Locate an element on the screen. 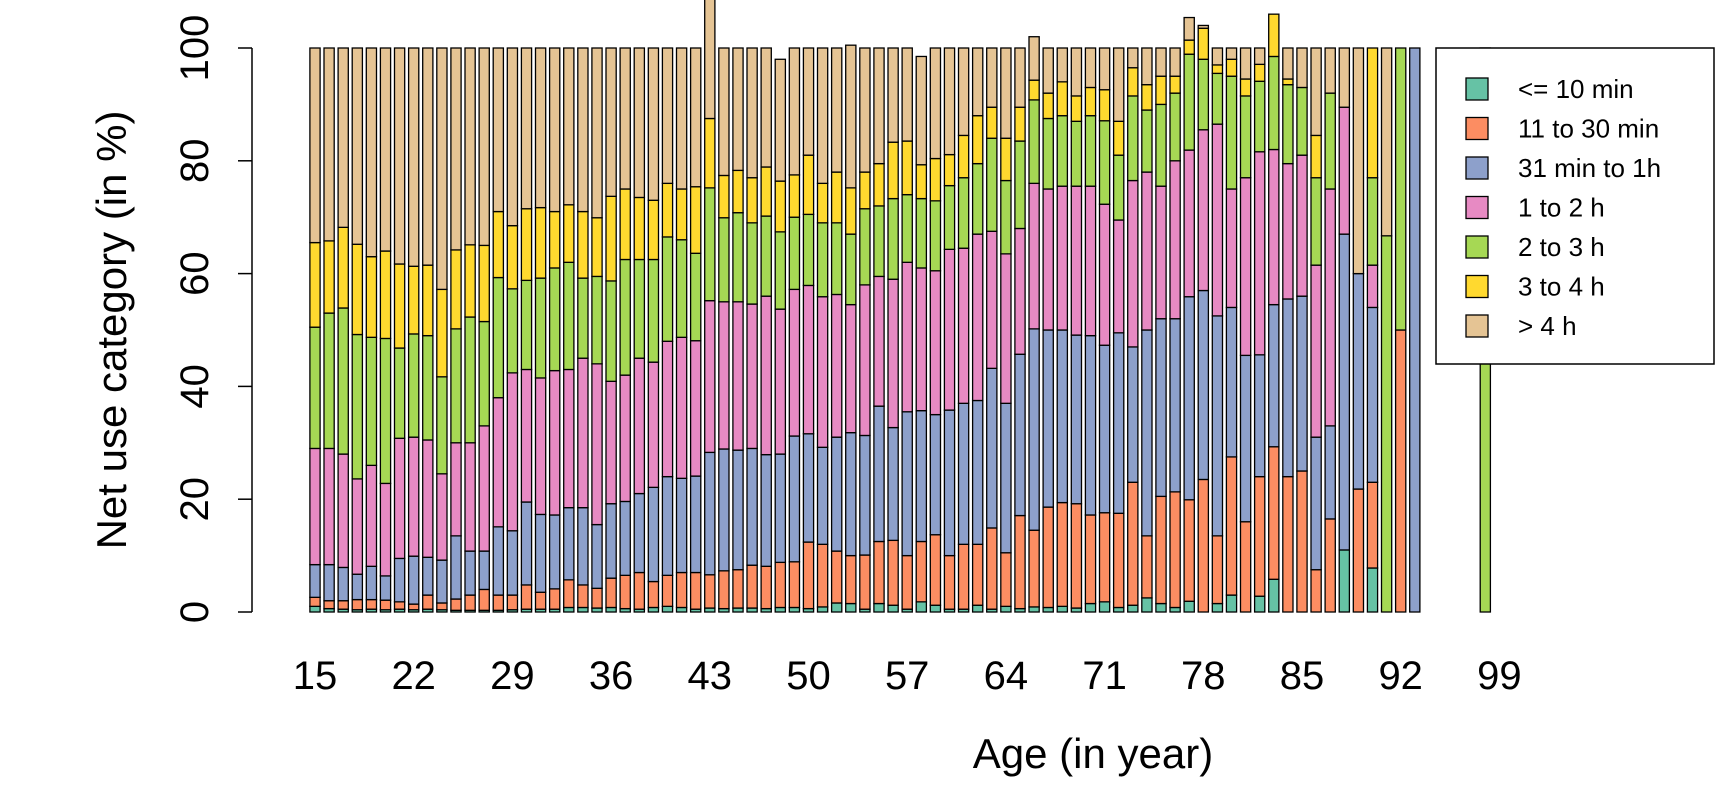 The height and width of the screenshot is (794, 1734). y-tick-label: 0 is located at coordinates (195, 612).